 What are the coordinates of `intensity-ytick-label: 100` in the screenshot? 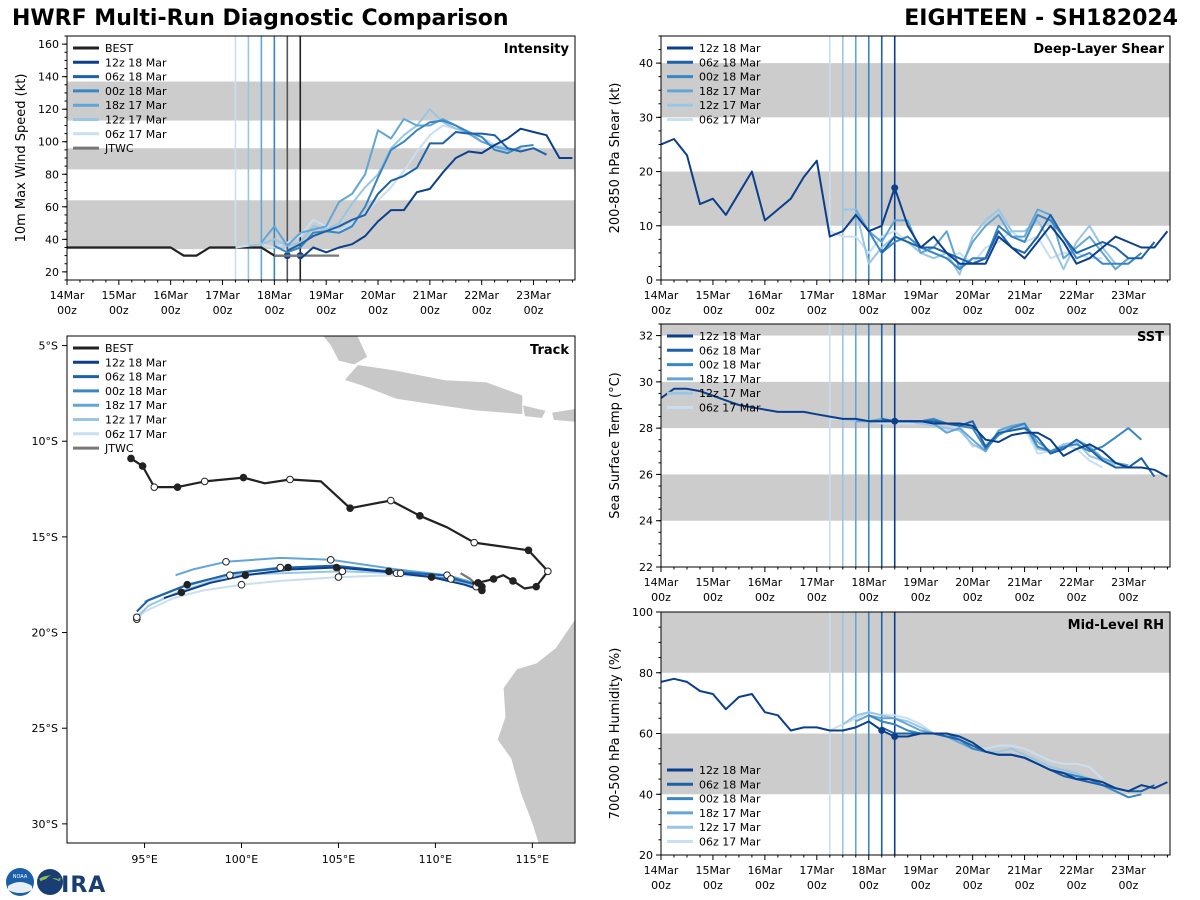 It's located at (48, 142).